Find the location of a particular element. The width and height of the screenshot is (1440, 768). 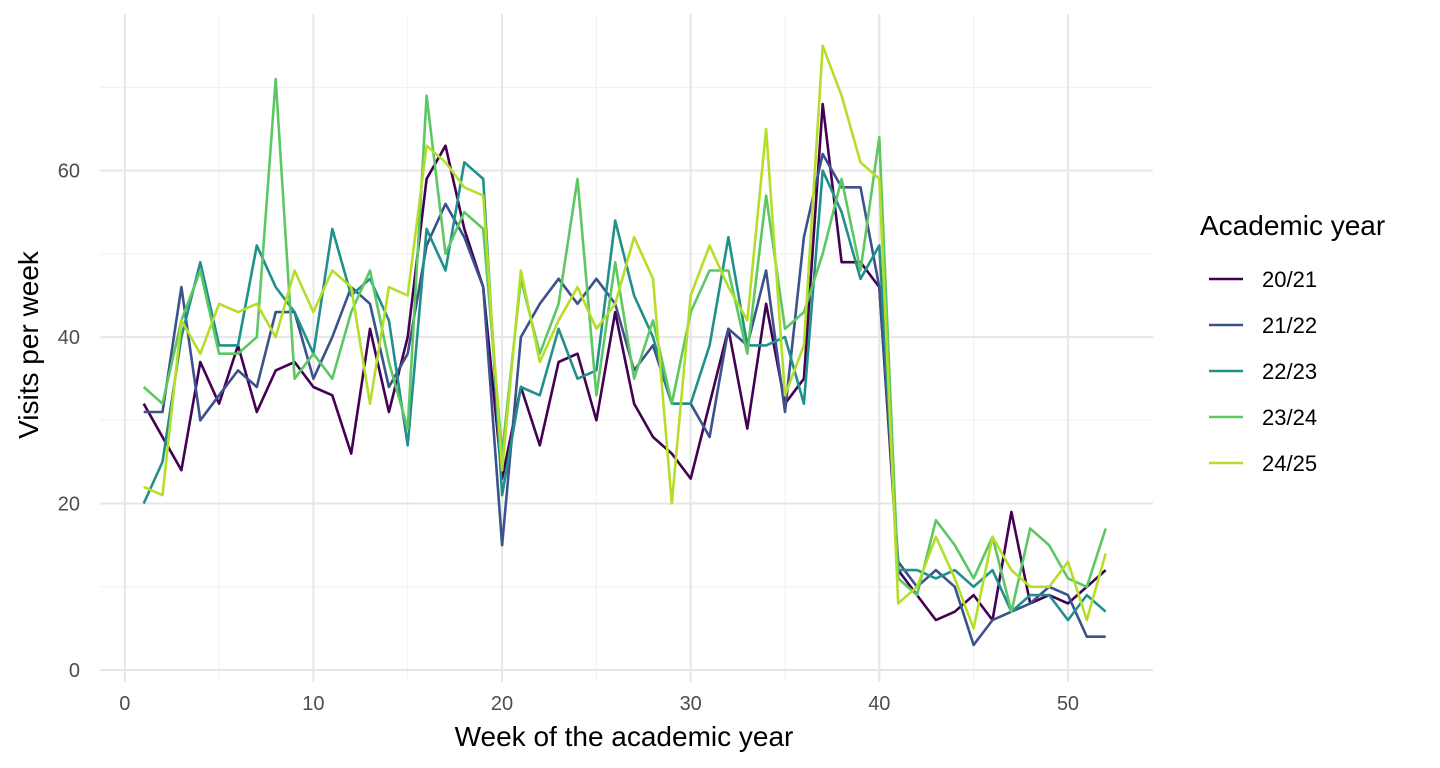

legend-label-23-24: 23/24 is located at coordinates (1289, 417).